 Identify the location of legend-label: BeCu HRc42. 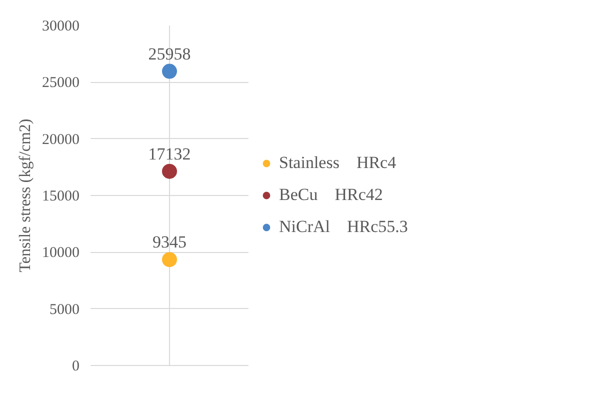
(331, 195).